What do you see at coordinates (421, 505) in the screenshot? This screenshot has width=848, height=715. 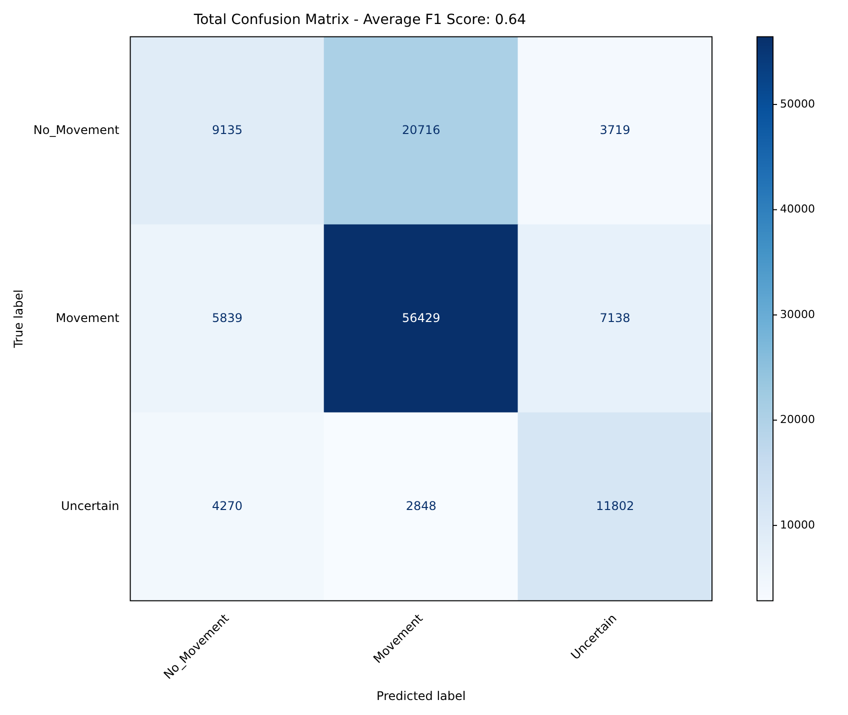 I see `data-label: 2848` at bounding box center [421, 505].